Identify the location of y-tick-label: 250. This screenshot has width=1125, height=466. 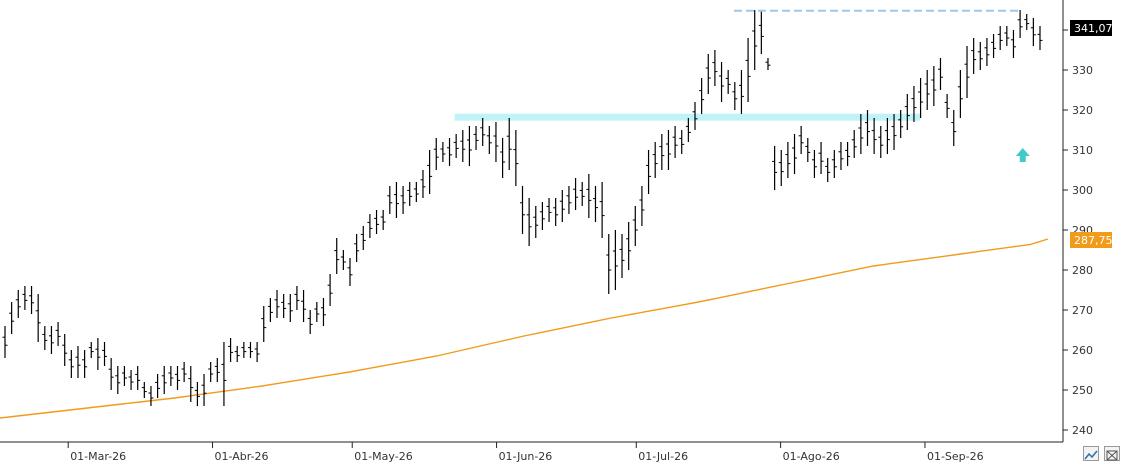
(1082, 390).